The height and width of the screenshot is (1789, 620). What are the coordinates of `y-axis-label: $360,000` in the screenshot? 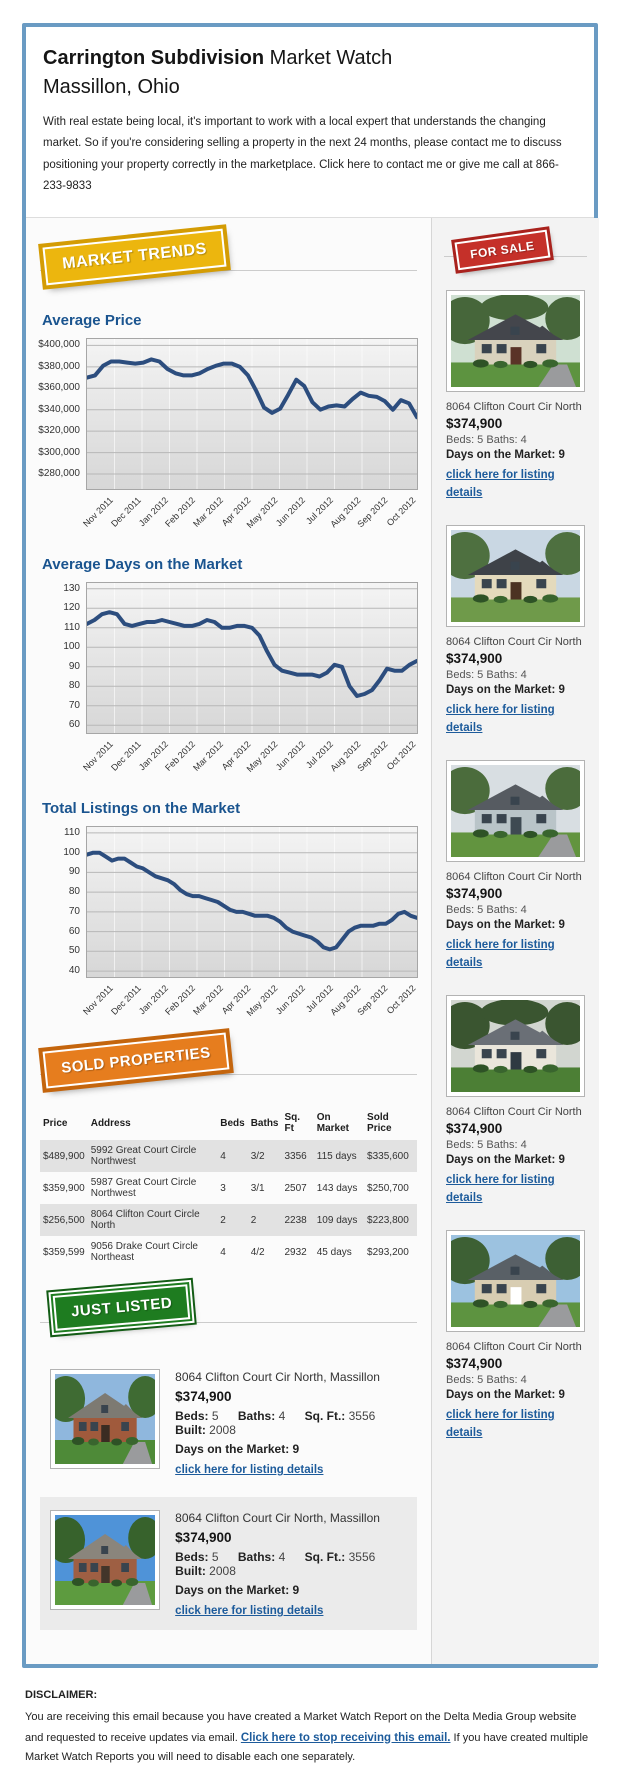 It's located at (59, 388).